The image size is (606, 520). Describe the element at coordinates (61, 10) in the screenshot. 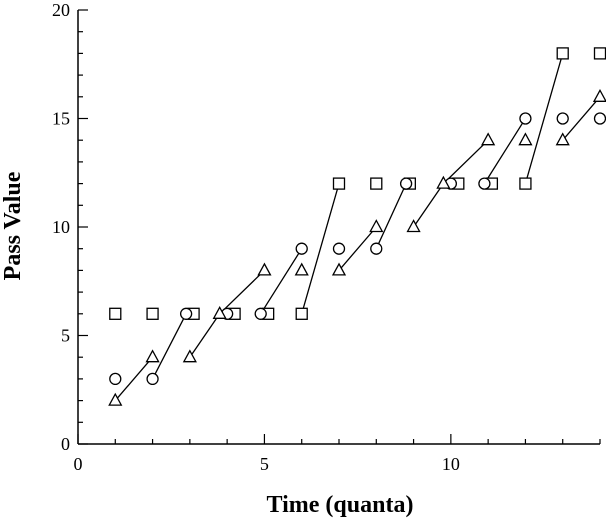

I see `y-tick-label: 20` at that location.